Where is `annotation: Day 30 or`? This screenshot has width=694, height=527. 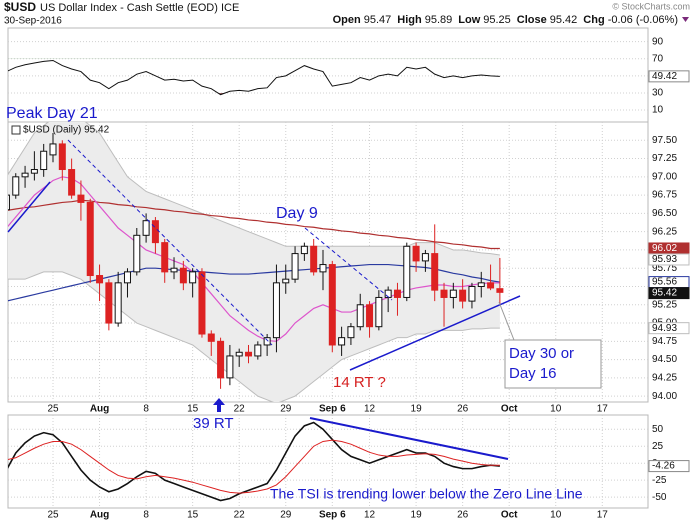 annotation: Day 30 or is located at coordinates (541, 353).